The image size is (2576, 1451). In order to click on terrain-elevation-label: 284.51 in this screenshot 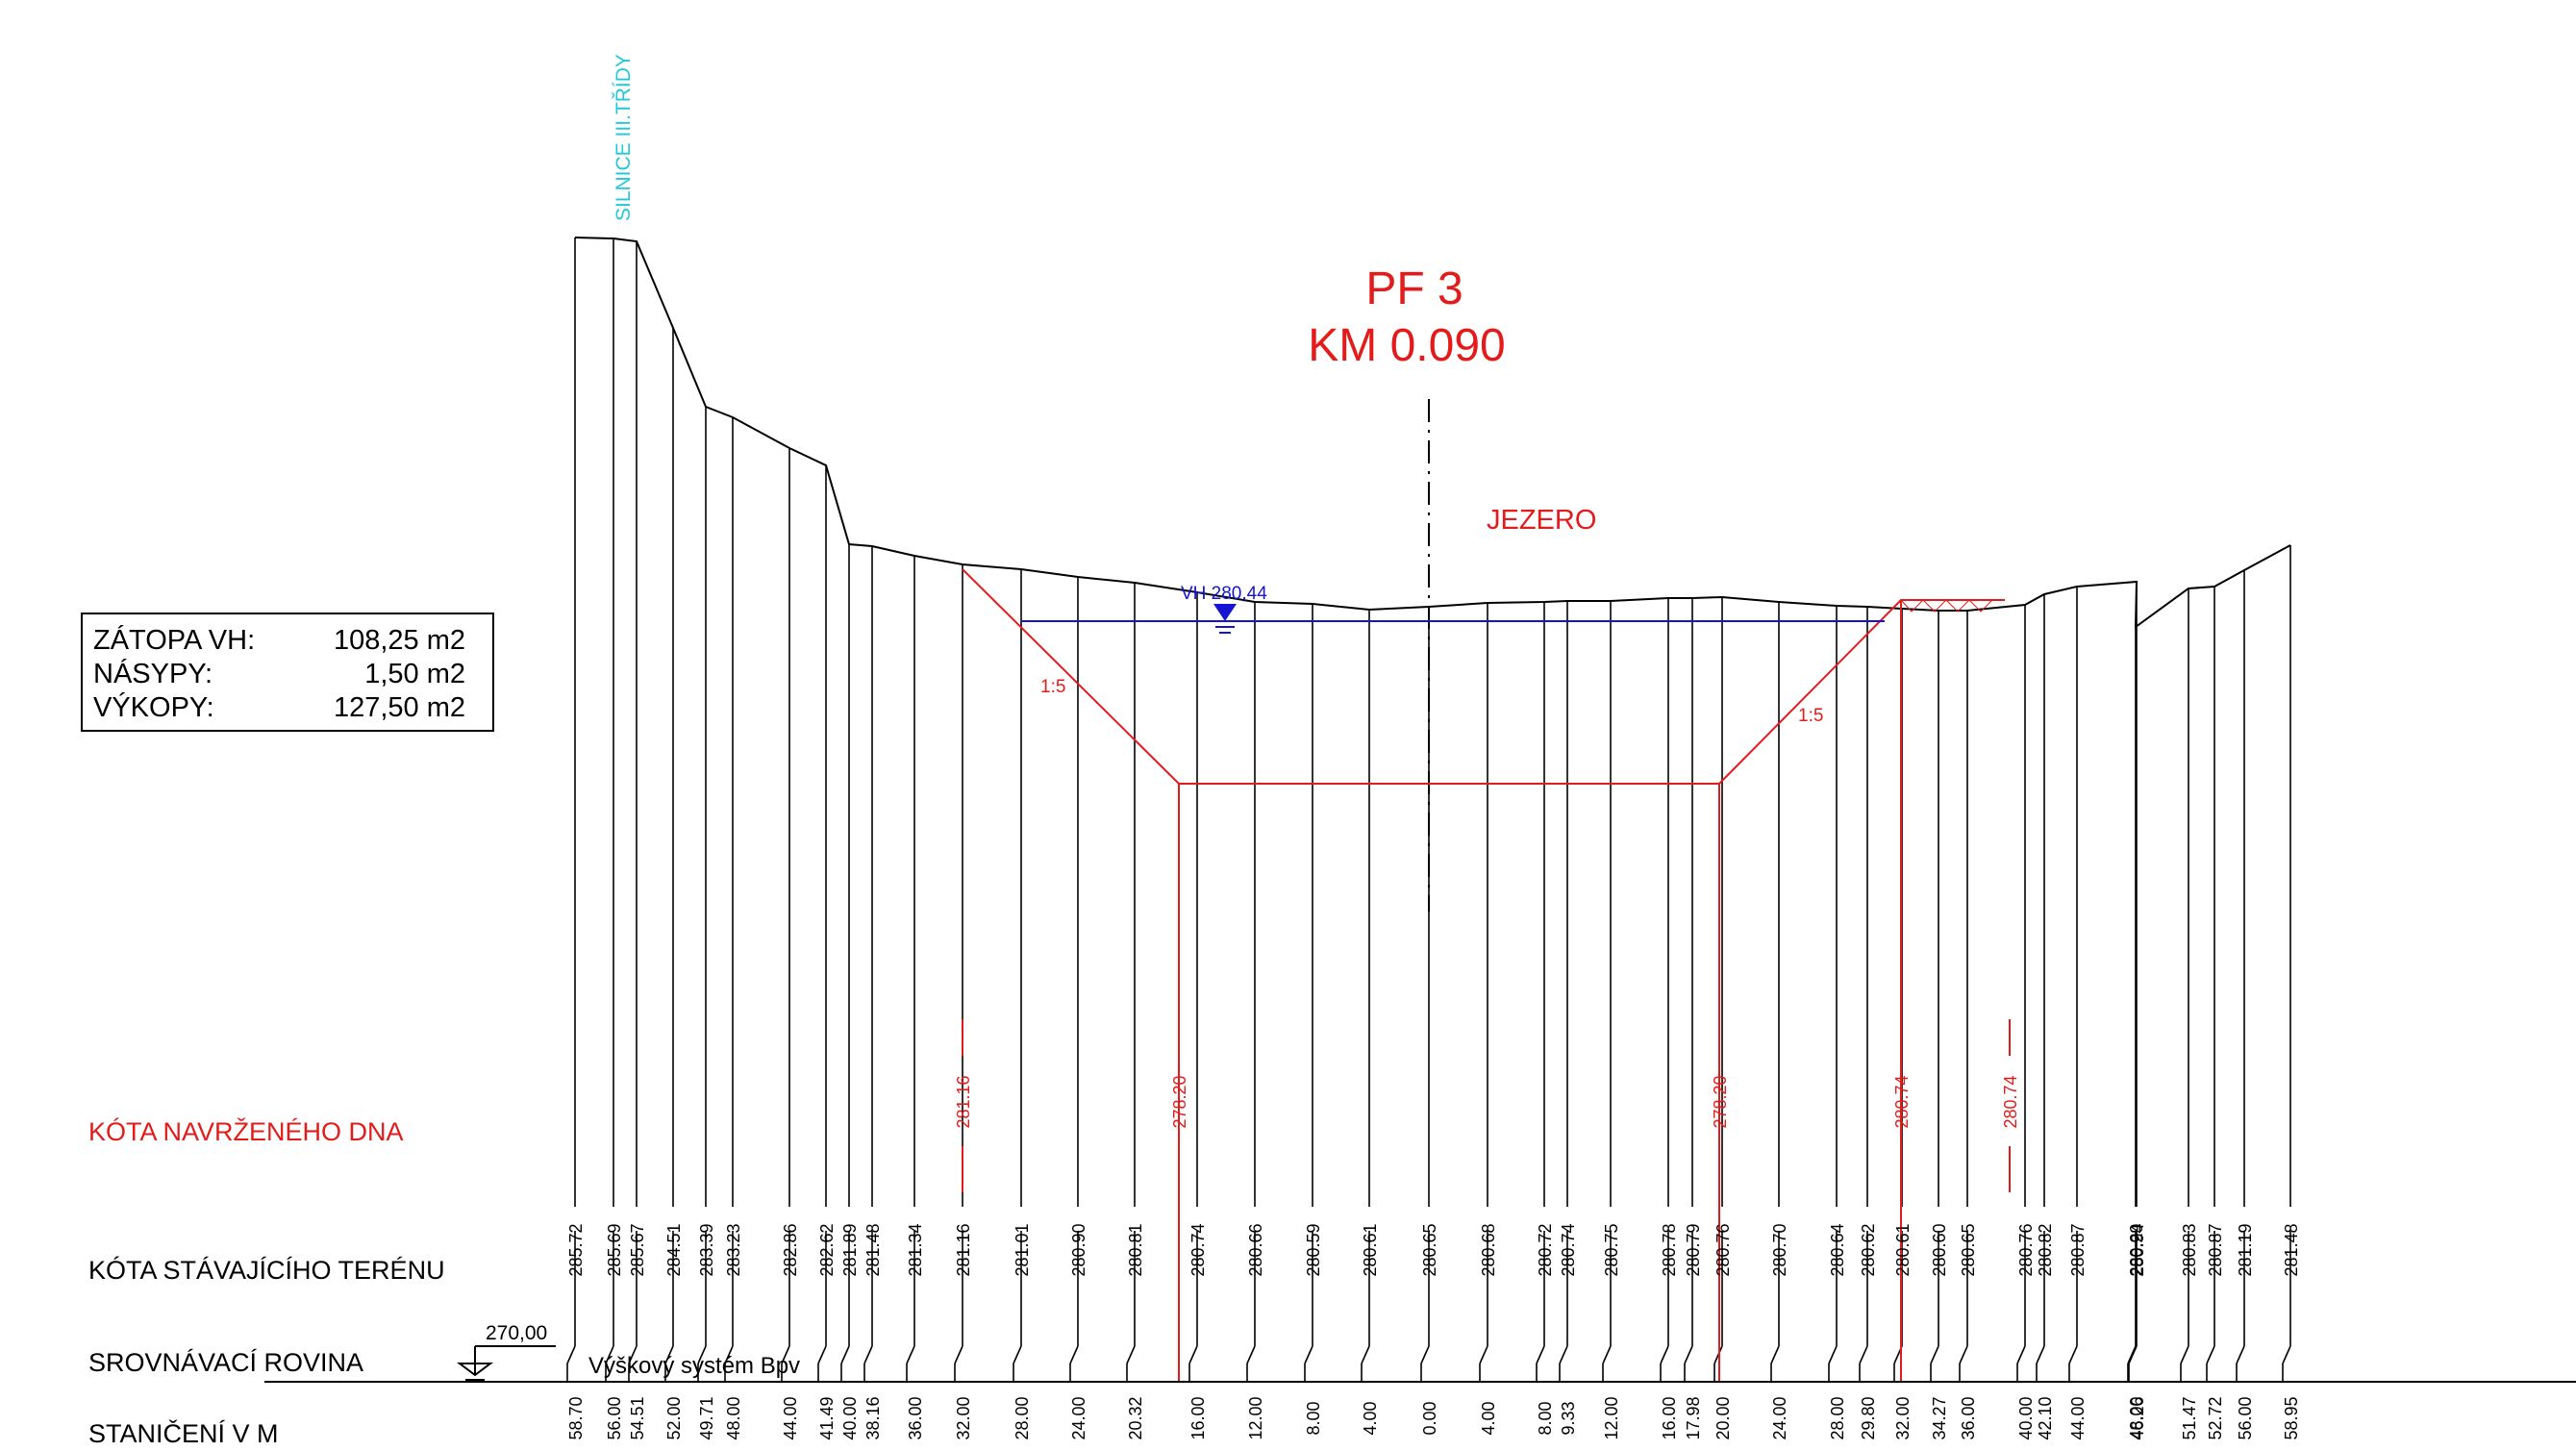, I will do `click(674, 1249)`.